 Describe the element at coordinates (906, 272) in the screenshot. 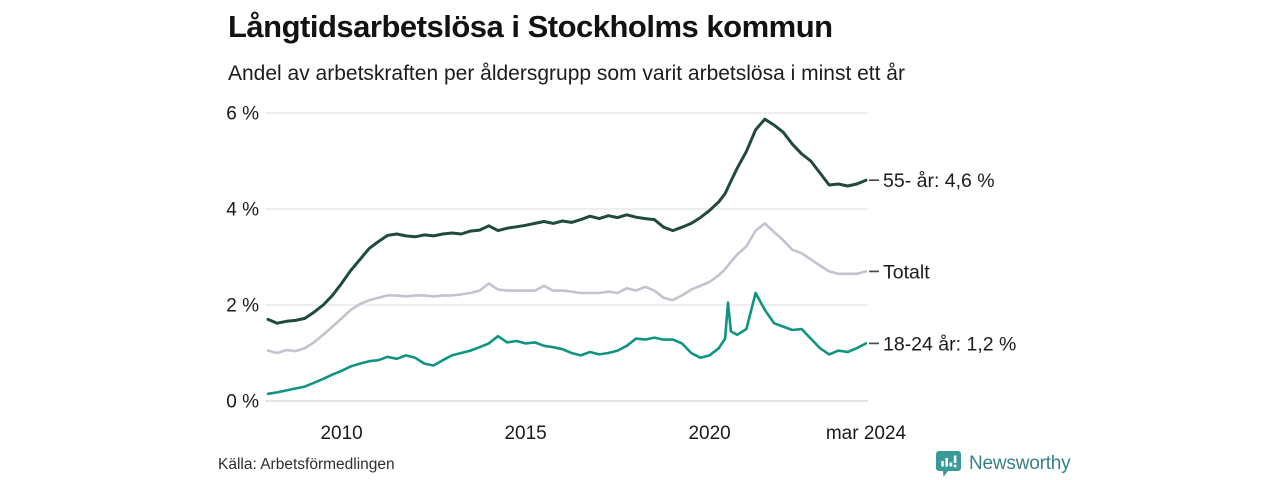

I see `series-end-label: Totalt` at that location.